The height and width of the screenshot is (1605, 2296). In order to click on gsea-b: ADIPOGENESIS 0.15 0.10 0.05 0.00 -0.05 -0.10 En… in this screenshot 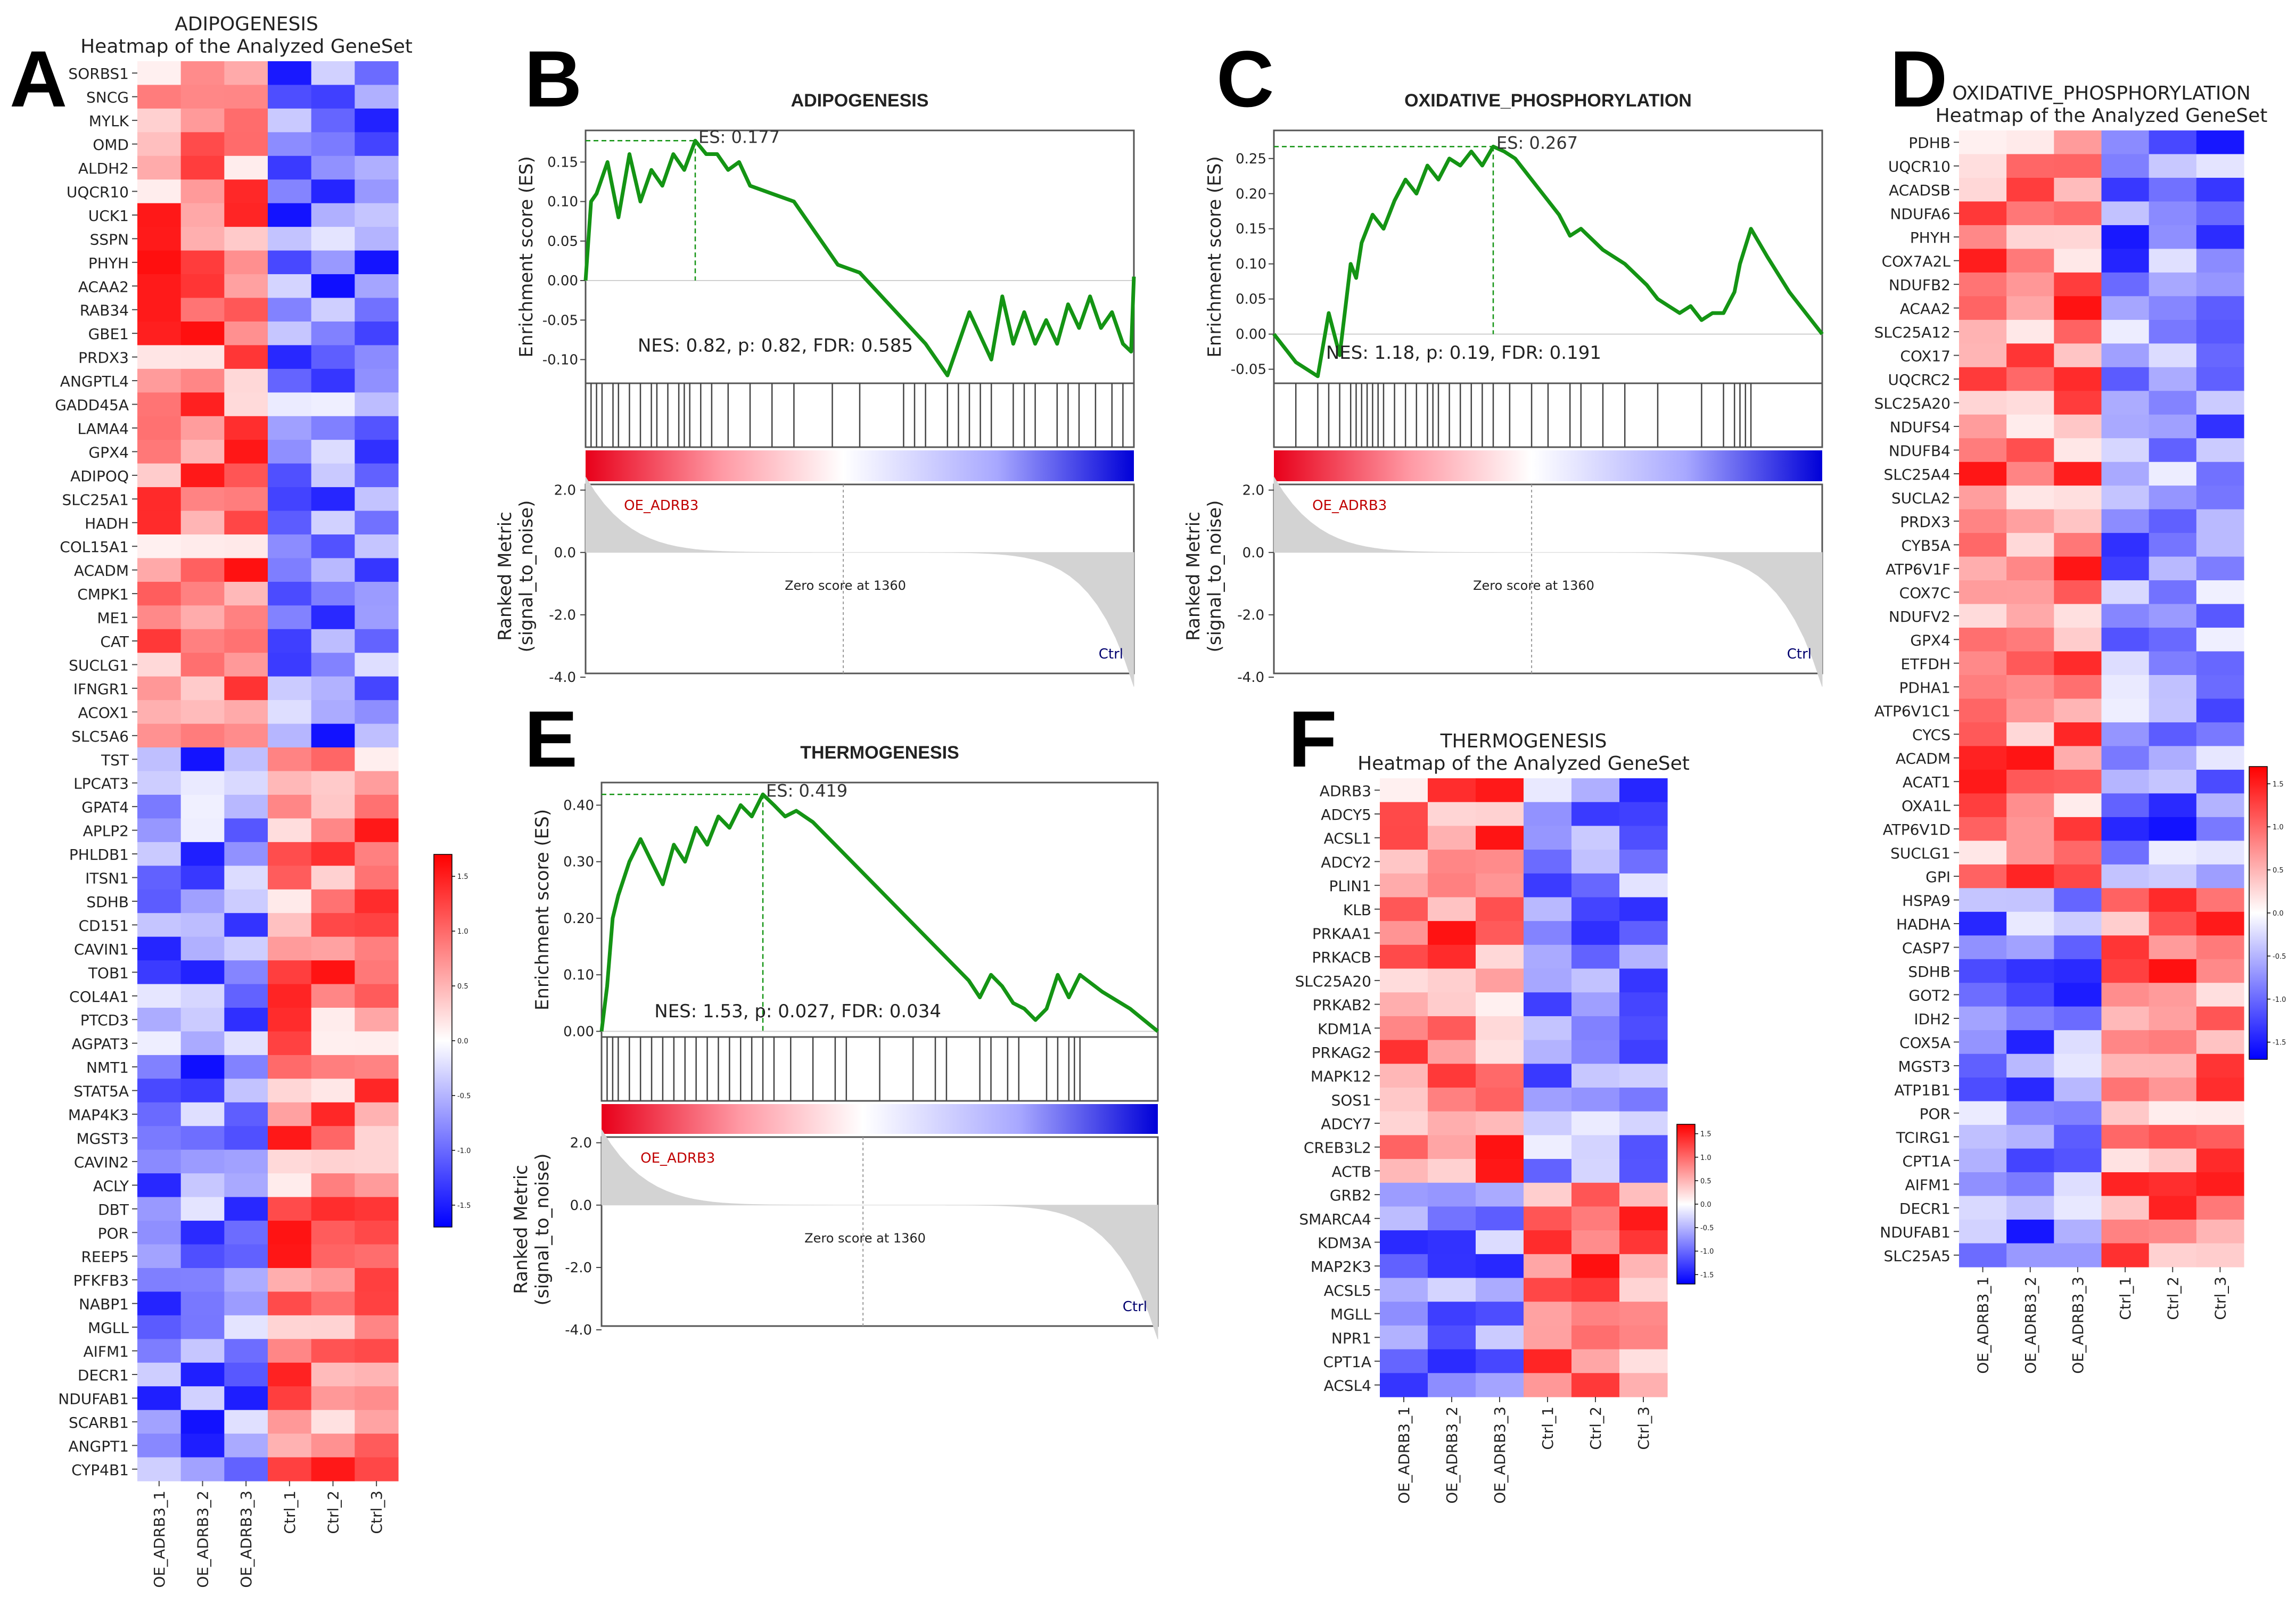, I will do `click(815, 388)`.